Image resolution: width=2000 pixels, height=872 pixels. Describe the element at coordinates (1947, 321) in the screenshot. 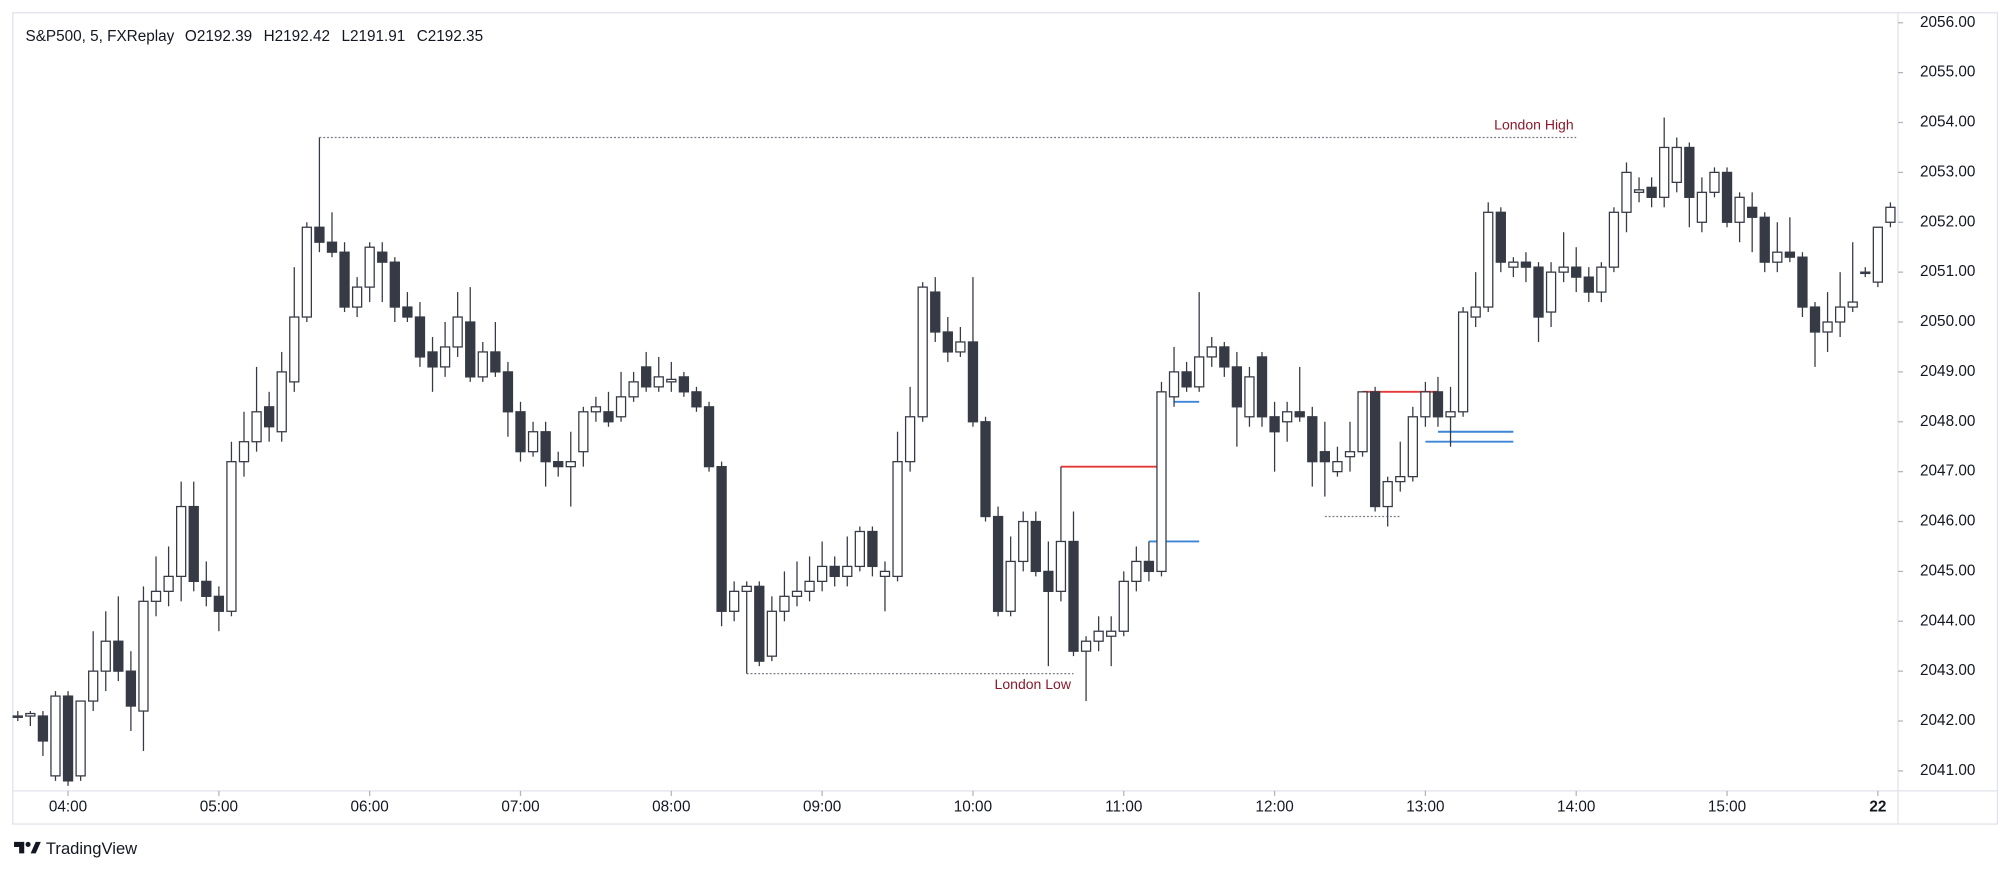

I see `y-tick-label: 2050.00` at that location.